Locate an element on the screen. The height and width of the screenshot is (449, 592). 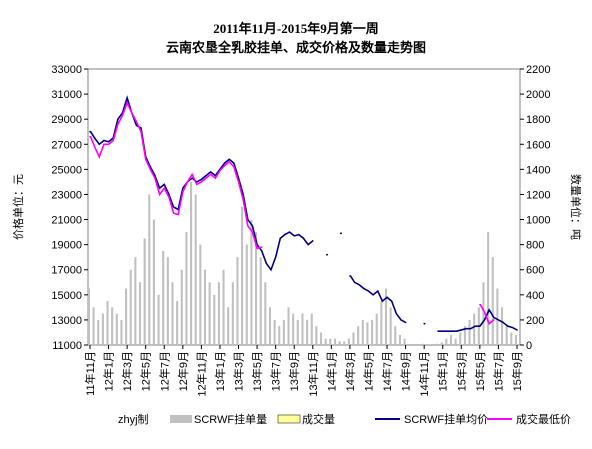
x-tick-label: 13年3月 is located at coordinates (239, 371).